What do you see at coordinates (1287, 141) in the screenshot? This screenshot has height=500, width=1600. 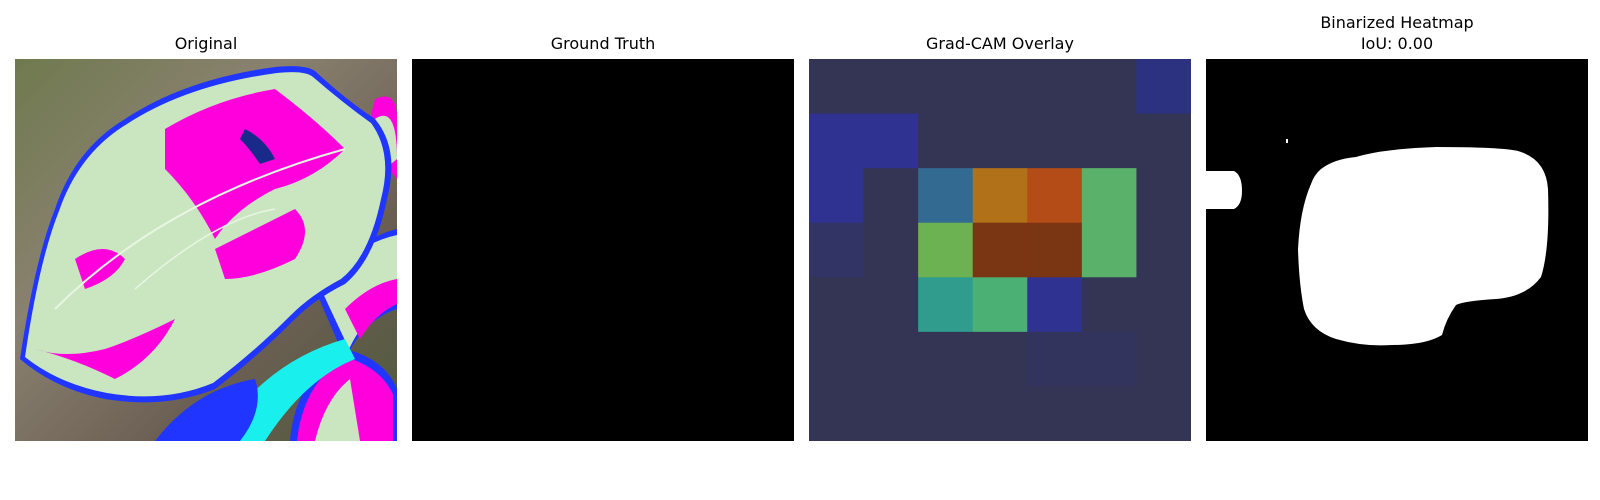 I see `binarized-speck` at bounding box center [1287, 141].